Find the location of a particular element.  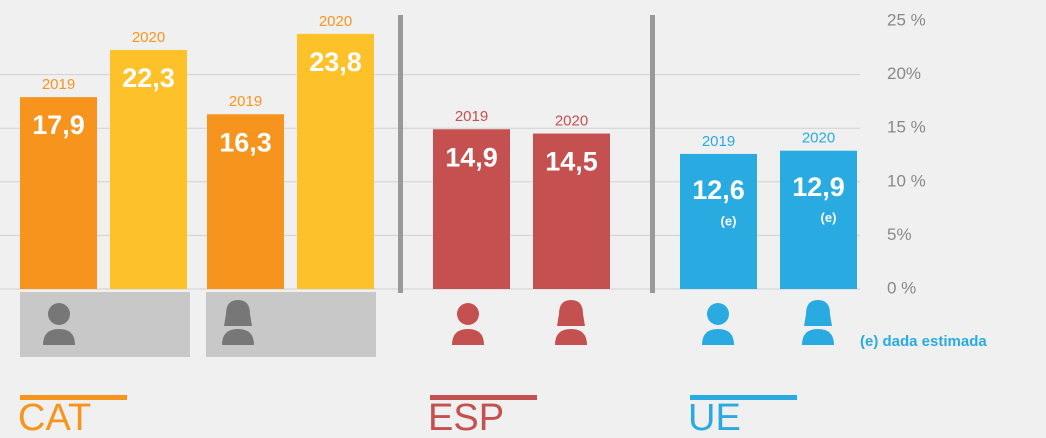

icon-strip is located at coordinates (198, 324).